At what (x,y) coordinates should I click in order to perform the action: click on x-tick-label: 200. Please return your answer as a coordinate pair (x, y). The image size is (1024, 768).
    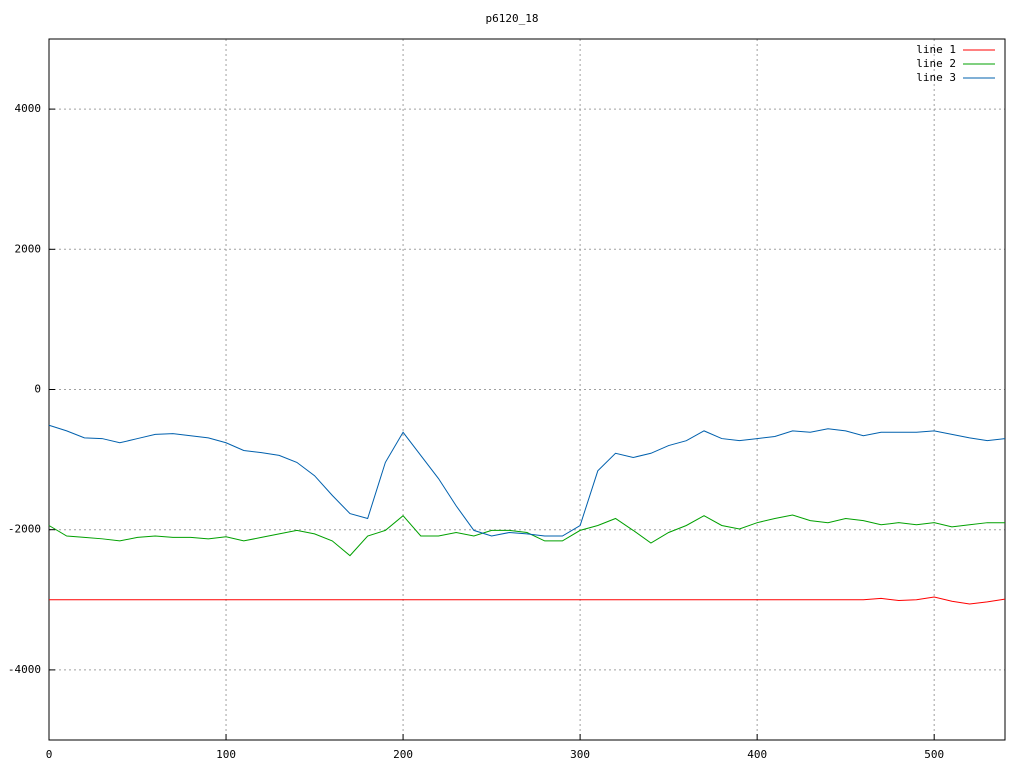
    Looking at the image, I should click on (403, 754).